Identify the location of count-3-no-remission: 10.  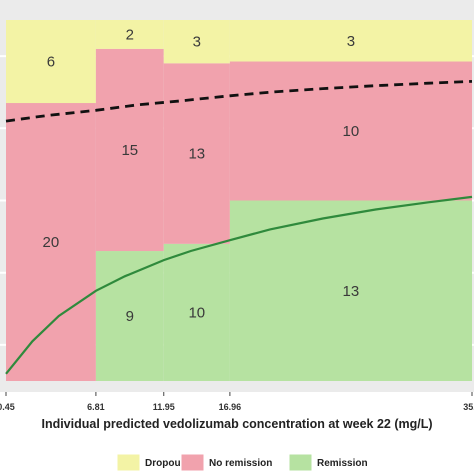
(351, 131).